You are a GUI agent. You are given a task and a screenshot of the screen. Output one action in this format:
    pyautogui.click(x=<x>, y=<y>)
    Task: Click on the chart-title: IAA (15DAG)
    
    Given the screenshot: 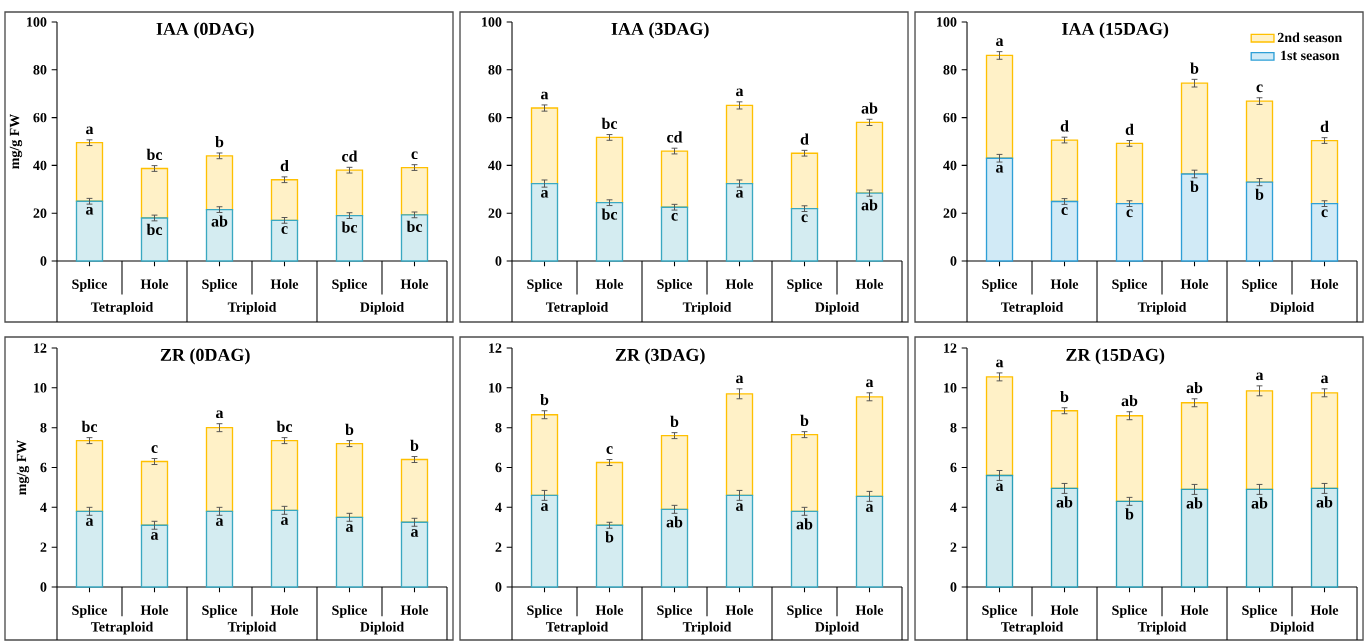 What is the action you would take?
    pyautogui.click(x=1115, y=30)
    